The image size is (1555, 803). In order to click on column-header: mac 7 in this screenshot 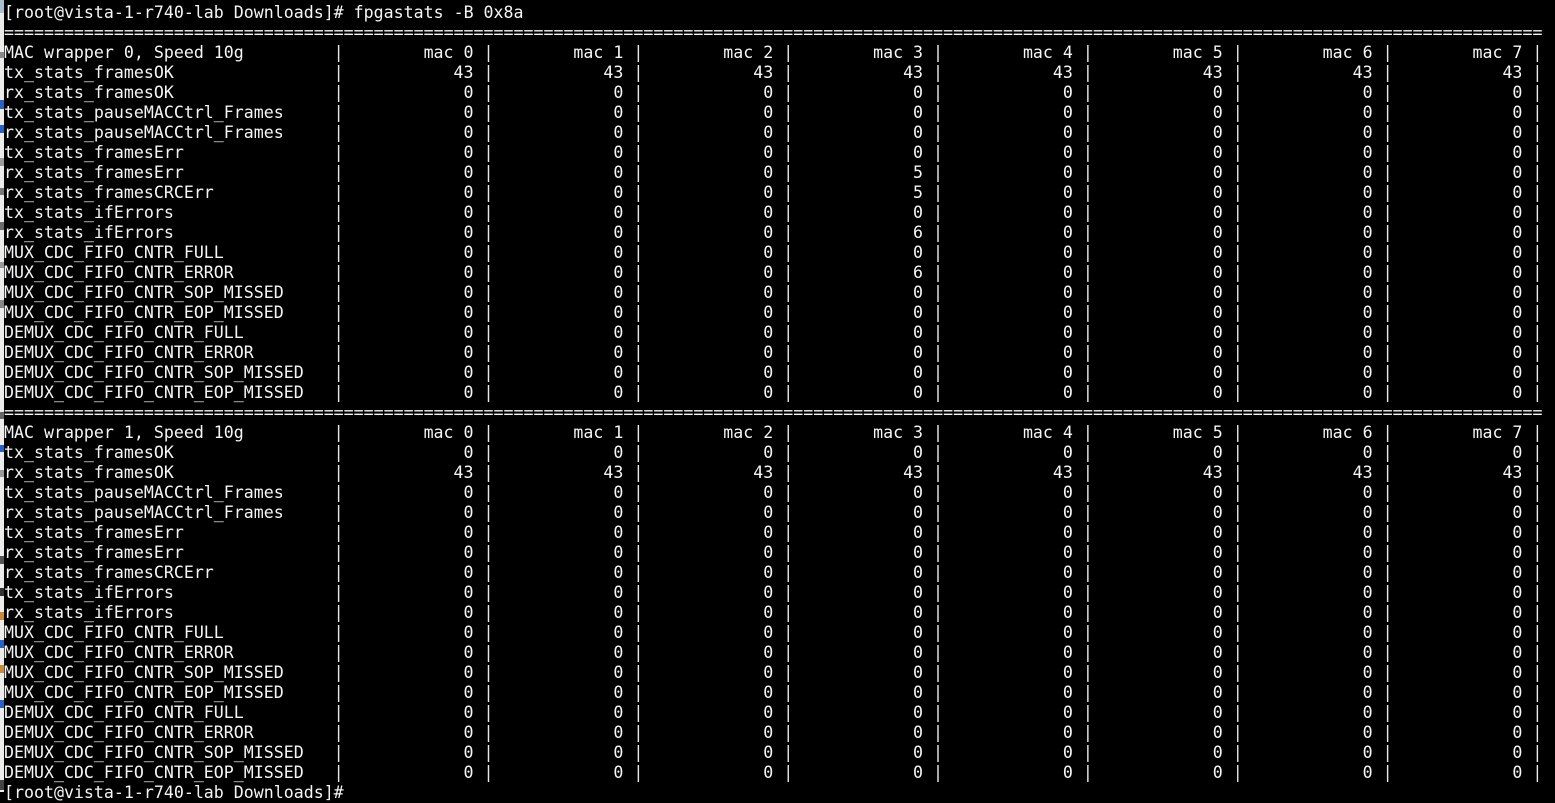, I will do `click(1497, 432)`.